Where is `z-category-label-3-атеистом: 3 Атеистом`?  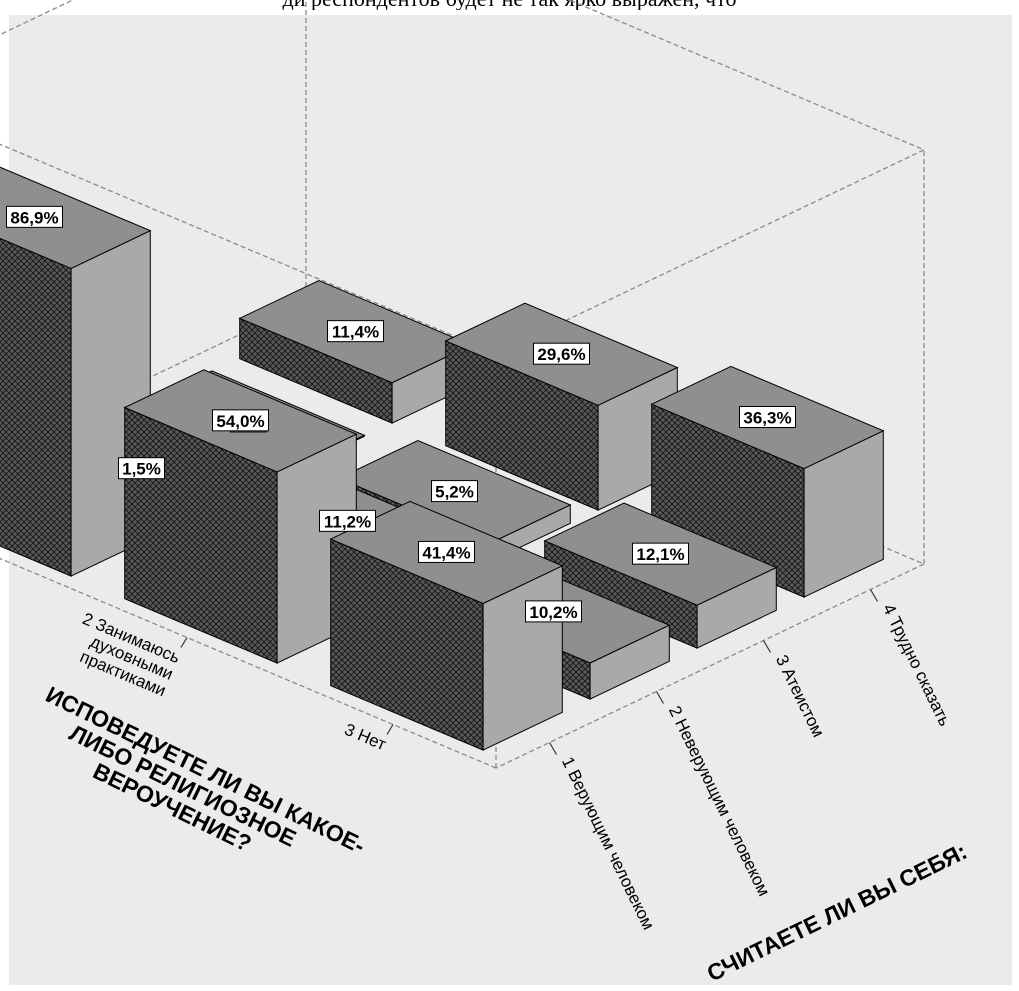 z-category-label-3-атеистом: 3 Атеистом is located at coordinates (800, 696).